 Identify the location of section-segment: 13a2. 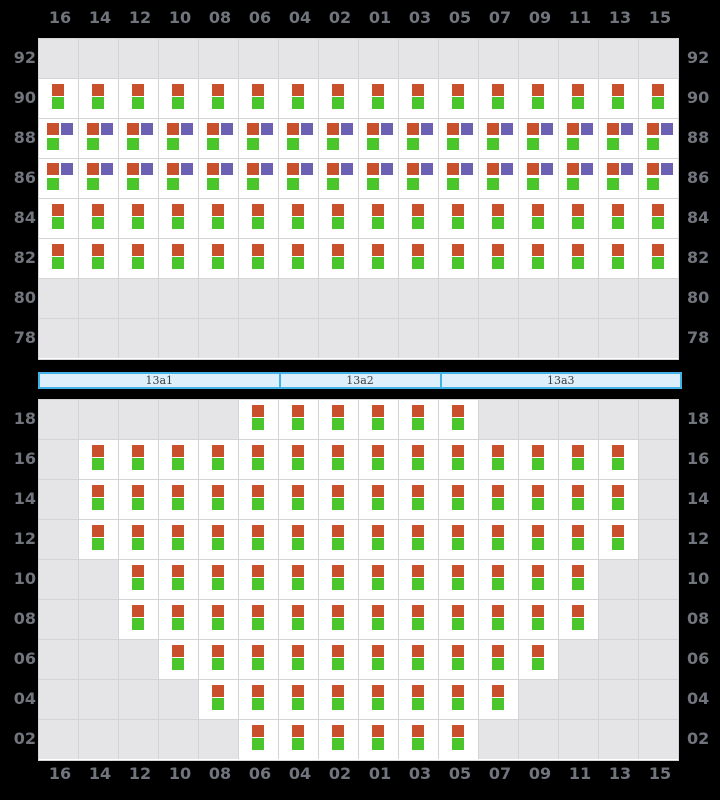
(359, 380).